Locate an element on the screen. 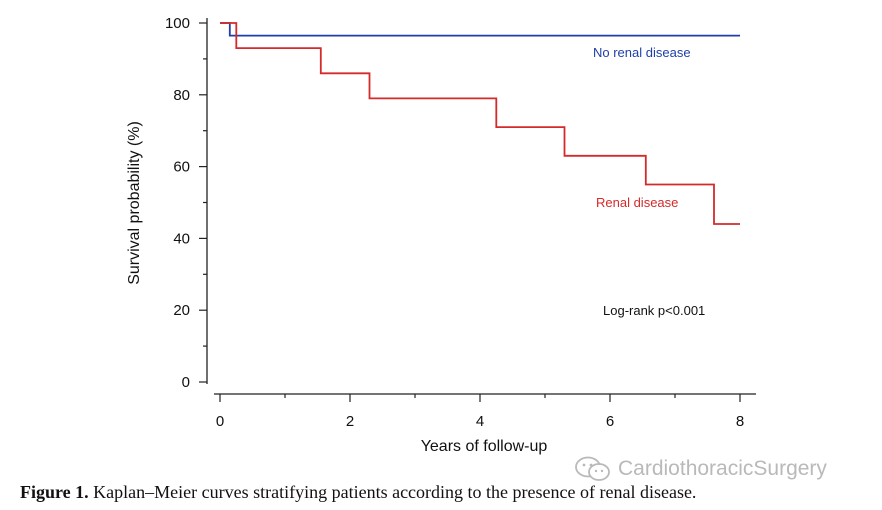 The height and width of the screenshot is (510, 882). x-axis-label: Years of follow-up is located at coordinates (484, 446).